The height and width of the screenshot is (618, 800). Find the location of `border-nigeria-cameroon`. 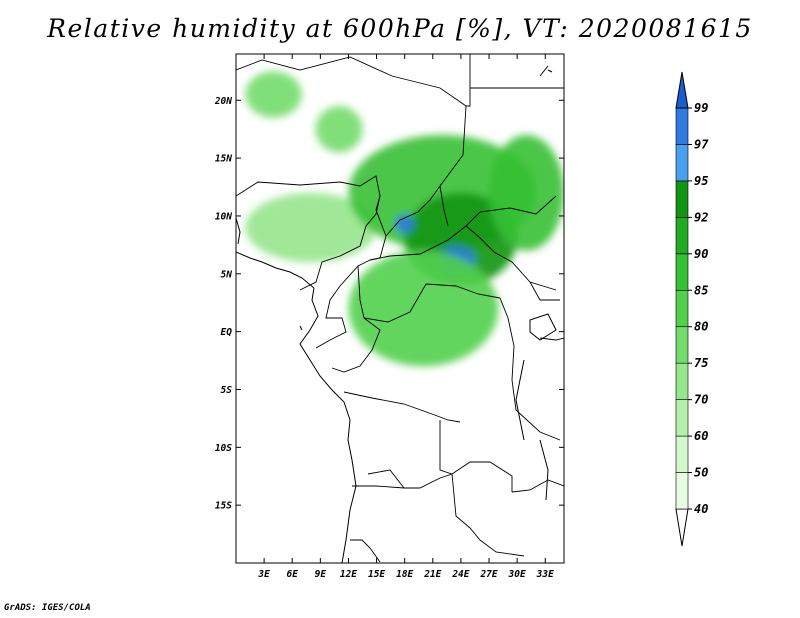

border-nigeria-cameroon is located at coordinates (340, 243).